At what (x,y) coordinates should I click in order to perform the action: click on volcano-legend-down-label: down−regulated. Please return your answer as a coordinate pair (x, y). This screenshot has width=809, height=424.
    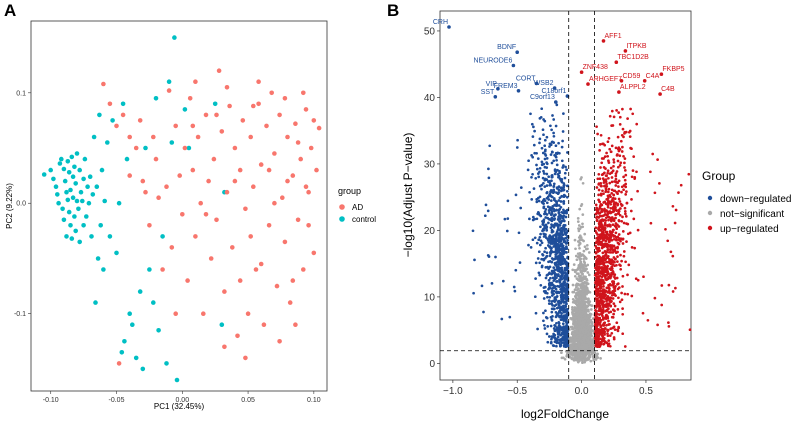
    Looking at the image, I should click on (755, 199).